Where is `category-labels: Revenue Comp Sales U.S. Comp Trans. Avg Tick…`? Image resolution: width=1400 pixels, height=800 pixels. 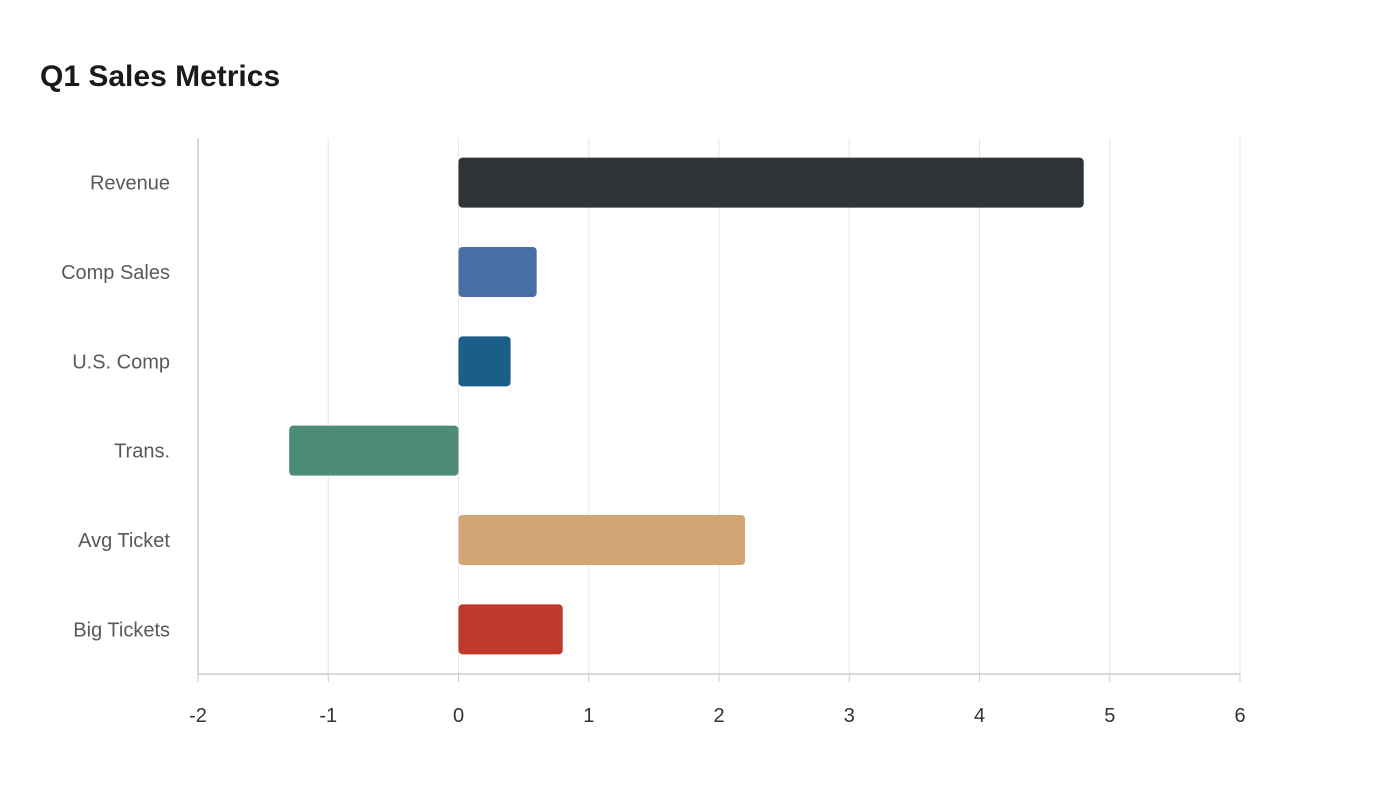 category-labels: Revenue Comp Sales U.S. Comp Trans. Avg Tick… is located at coordinates (115, 407).